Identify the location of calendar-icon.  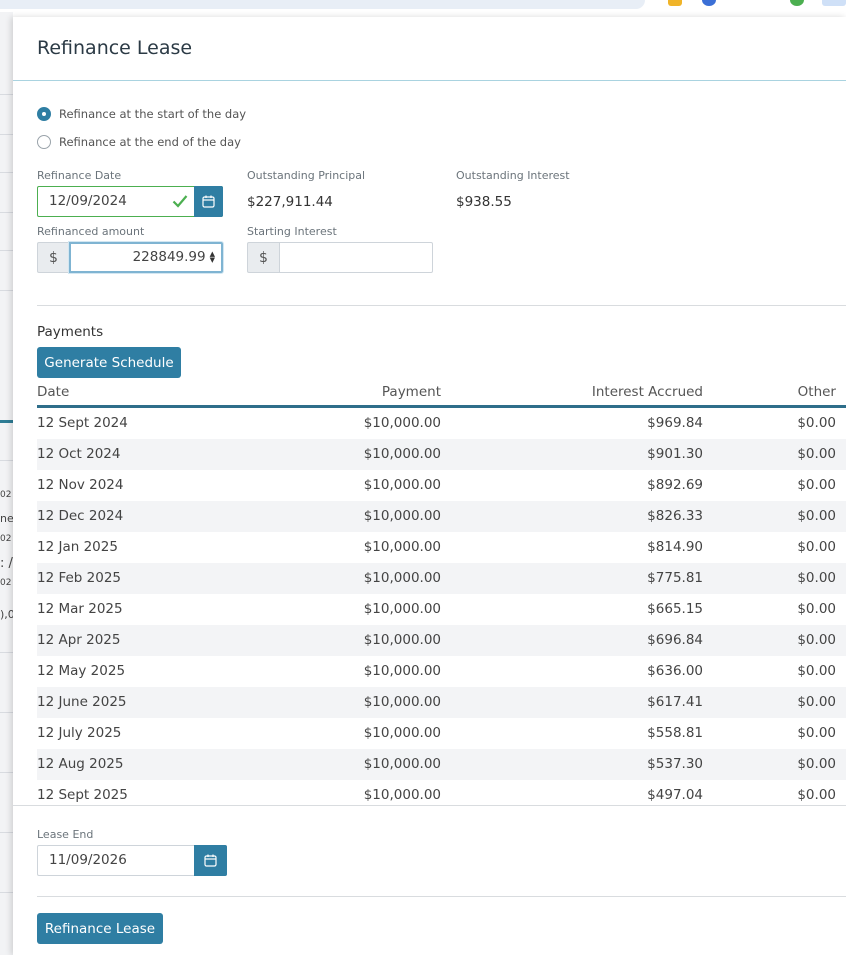
(210, 860).